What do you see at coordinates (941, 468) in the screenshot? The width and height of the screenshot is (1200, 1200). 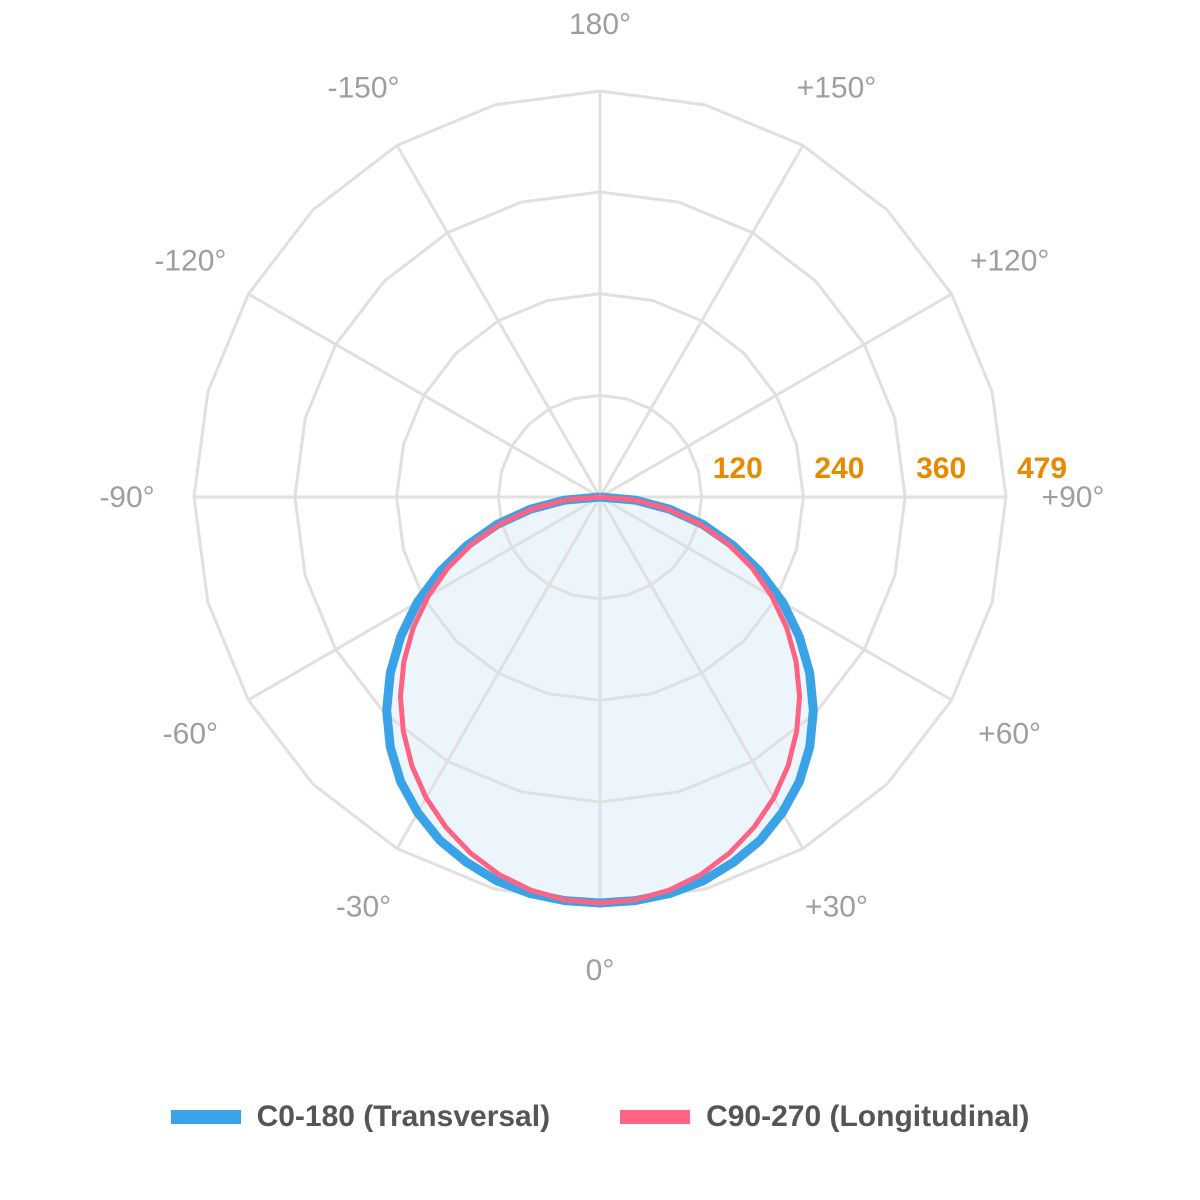 I see `radial-tick-label: 360` at bounding box center [941, 468].